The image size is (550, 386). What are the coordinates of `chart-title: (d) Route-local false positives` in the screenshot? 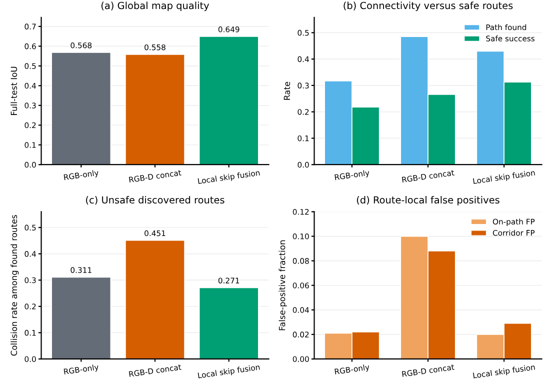 It's located at (428, 201).